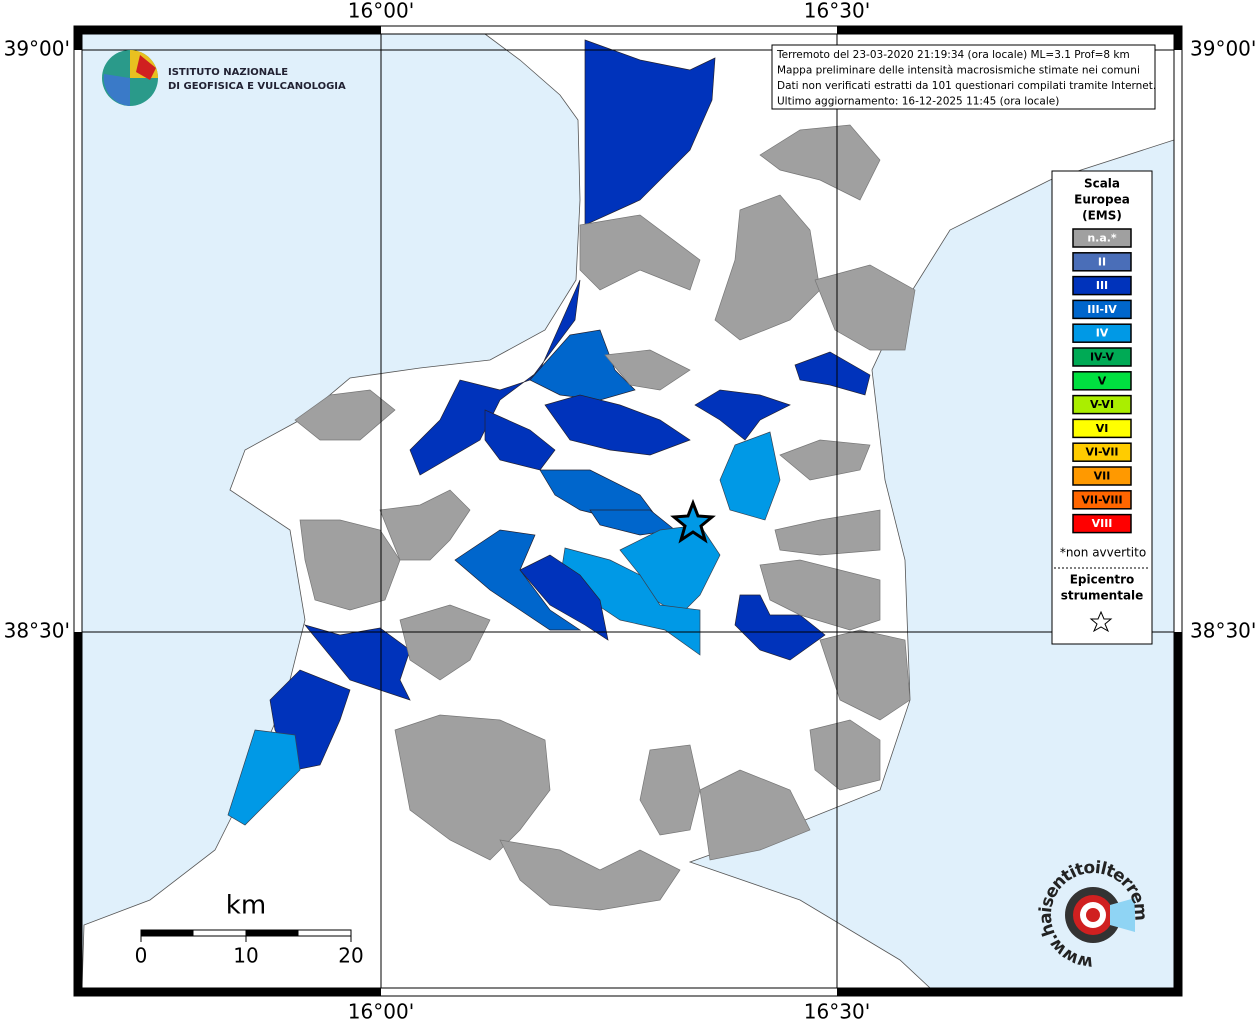 The height and width of the screenshot is (1024, 1255). I want to click on legend-label: II, so click(1102, 261).